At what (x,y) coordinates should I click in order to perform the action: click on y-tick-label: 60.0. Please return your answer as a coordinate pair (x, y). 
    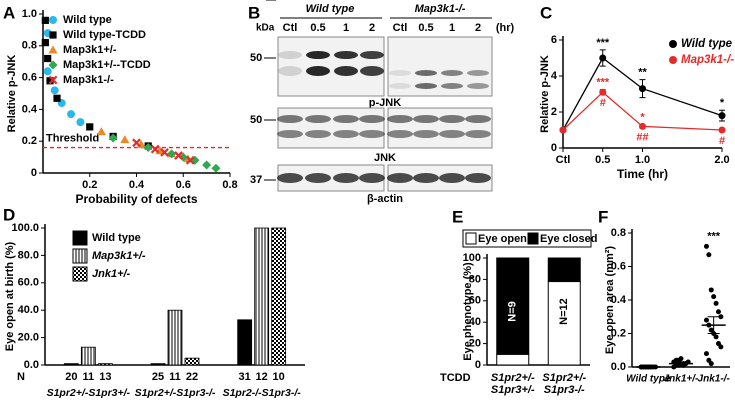
    Looking at the image, I should click on (28, 283).